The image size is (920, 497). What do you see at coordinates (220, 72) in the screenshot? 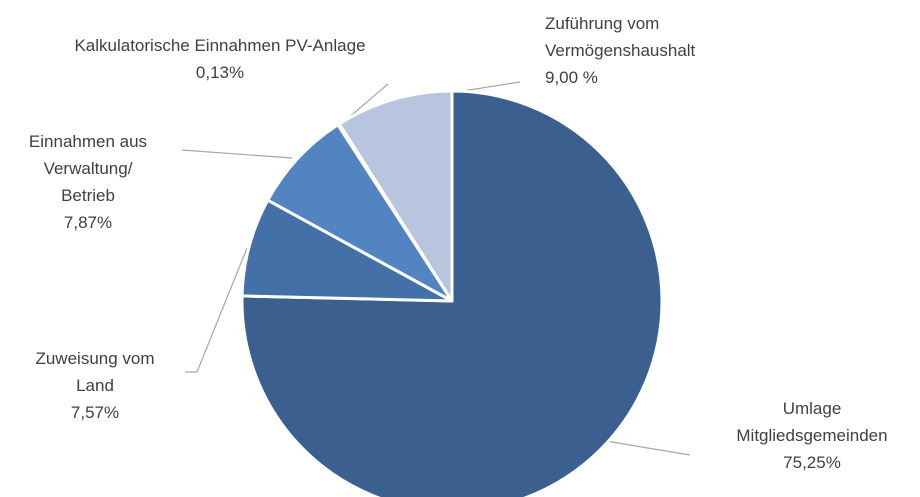
I see `value-label: 0,13%` at bounding box center [220, 72].